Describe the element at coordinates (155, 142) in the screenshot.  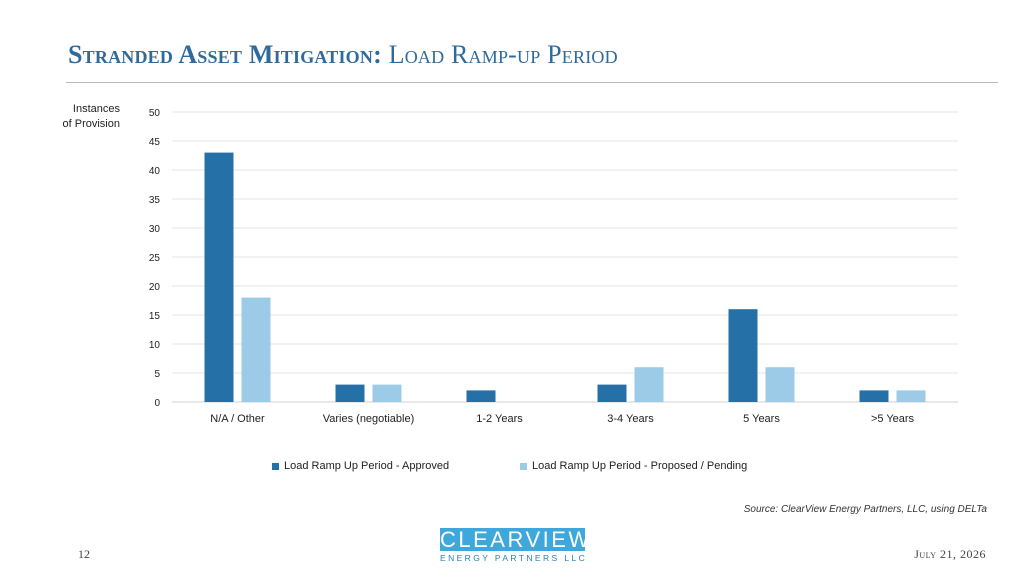
I see `y-tick-label: 45` at that location.